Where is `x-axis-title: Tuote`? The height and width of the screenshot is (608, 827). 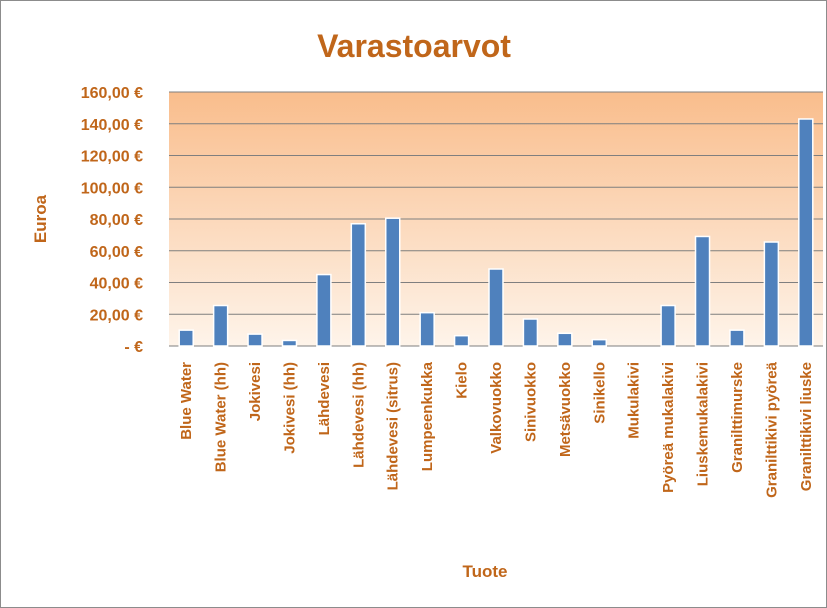 x-axis-title: Tuote is located at coordinates (484, 571).